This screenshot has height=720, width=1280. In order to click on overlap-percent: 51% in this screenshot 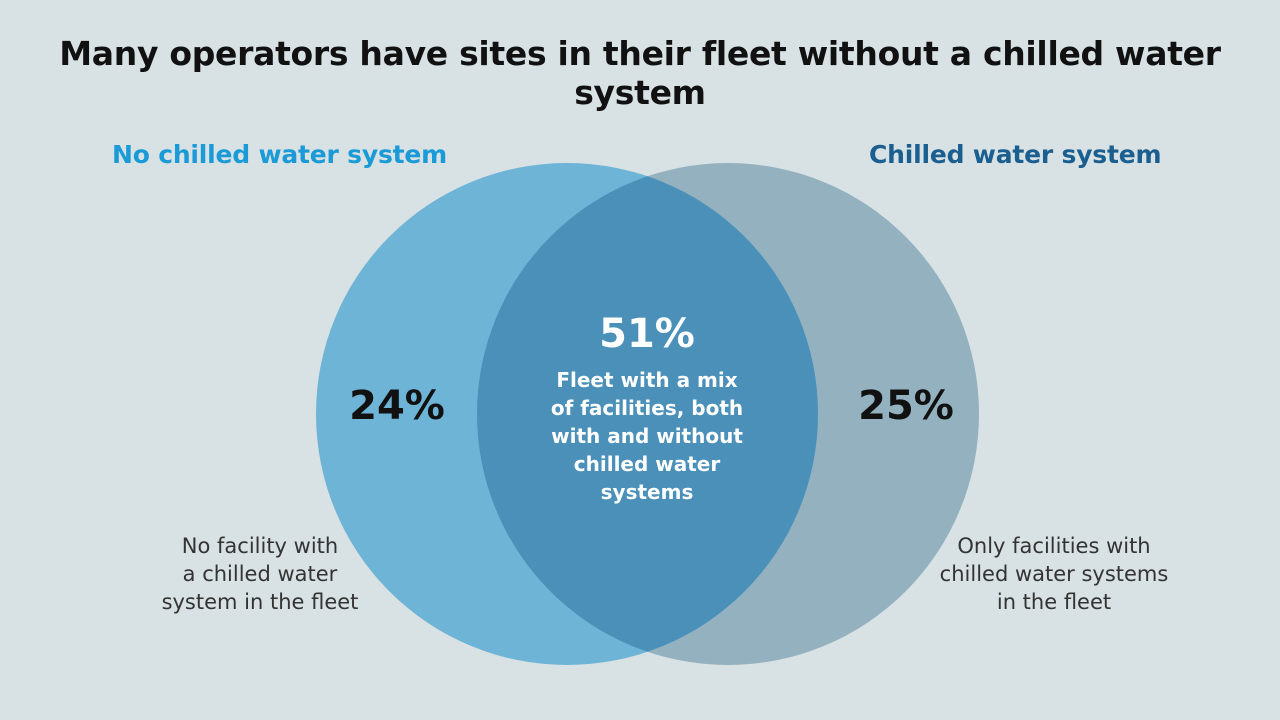, I will do `click(647, 334)`.